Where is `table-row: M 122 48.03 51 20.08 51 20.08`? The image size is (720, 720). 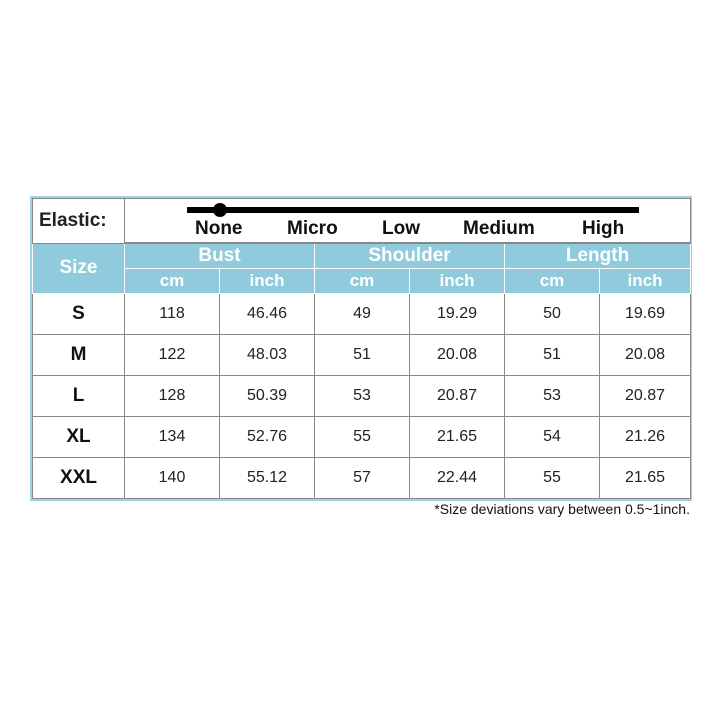 table-row: M 122 48.03 51 20.08 51 20.08 is located at coordinates (362, 354).